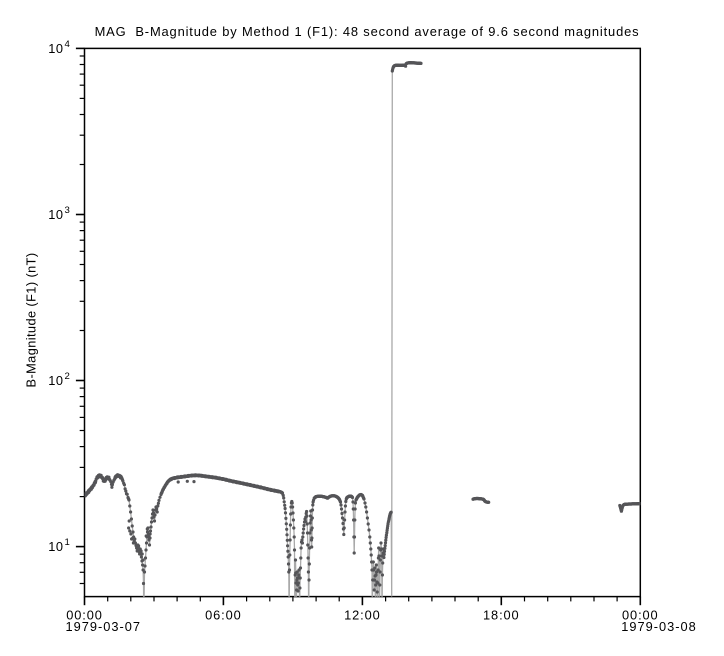 This screenshot has width=724, height=656. I want to click on svg-text: 4, so click(68, 44).